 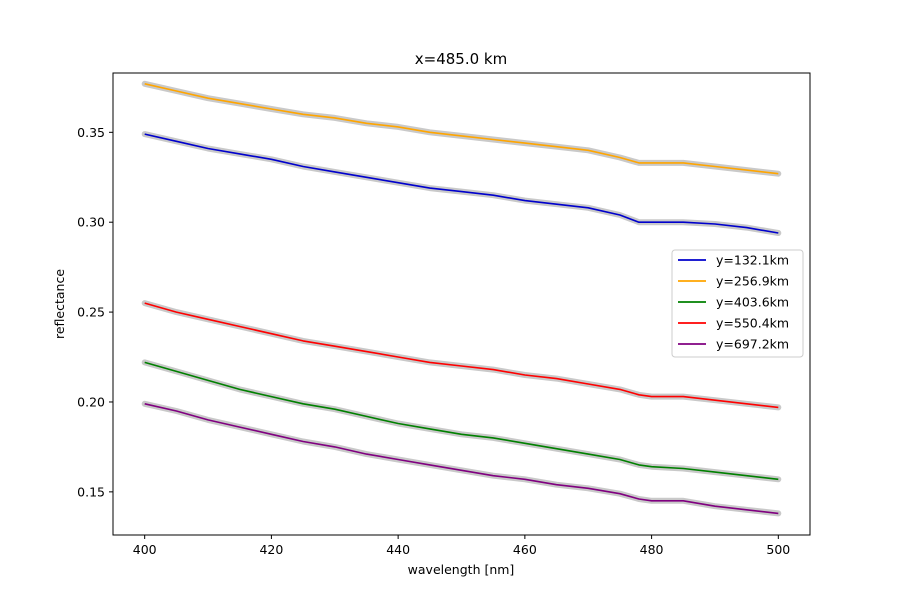 What do you see at coordinates (752, 260) in the screenshot?
I see `legend-label-1: y=132.1km` at bounding box center [752, 260].